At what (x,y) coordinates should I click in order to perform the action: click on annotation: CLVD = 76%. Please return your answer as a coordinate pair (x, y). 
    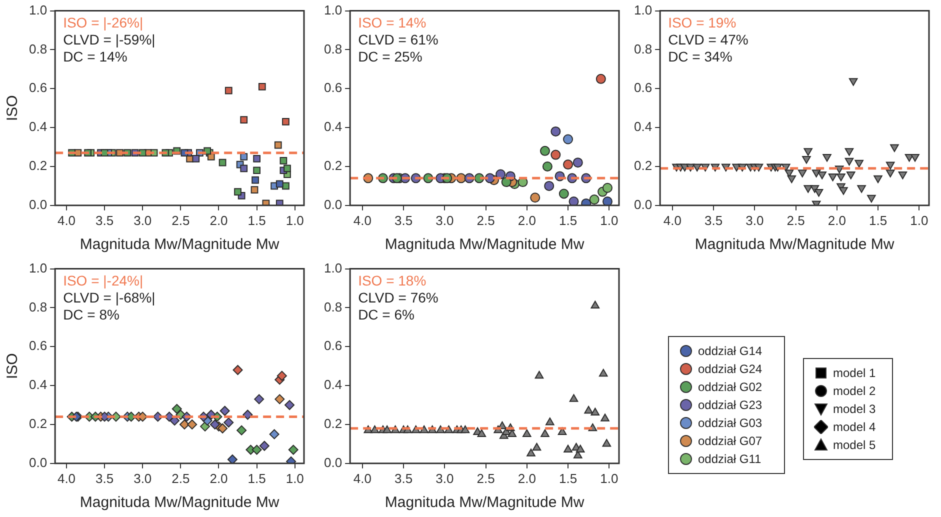
    Looking at the image, I should click on (398, 298).